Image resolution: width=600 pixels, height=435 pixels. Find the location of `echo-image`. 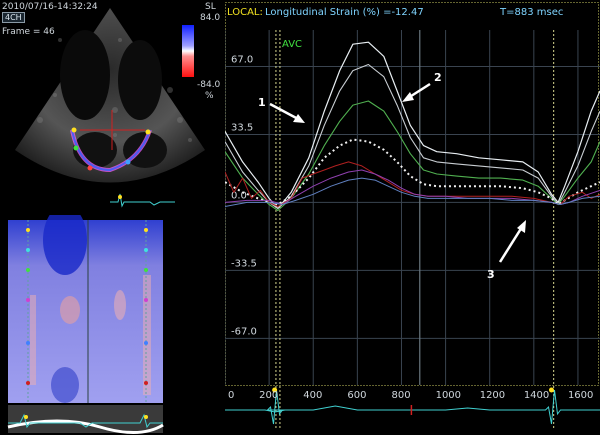

echo-image is located at coordinates (110, 108).